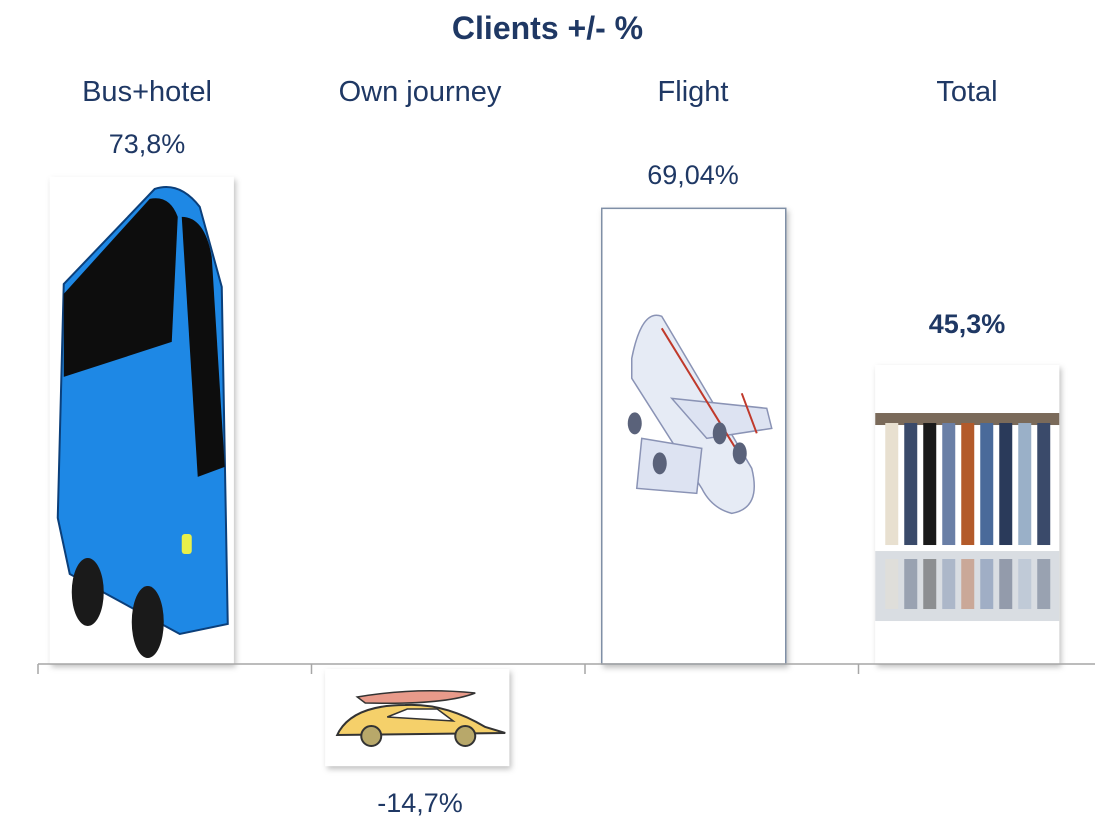 The image size is (1095, 819). I want to click on bar-frame, so click(694, 436).